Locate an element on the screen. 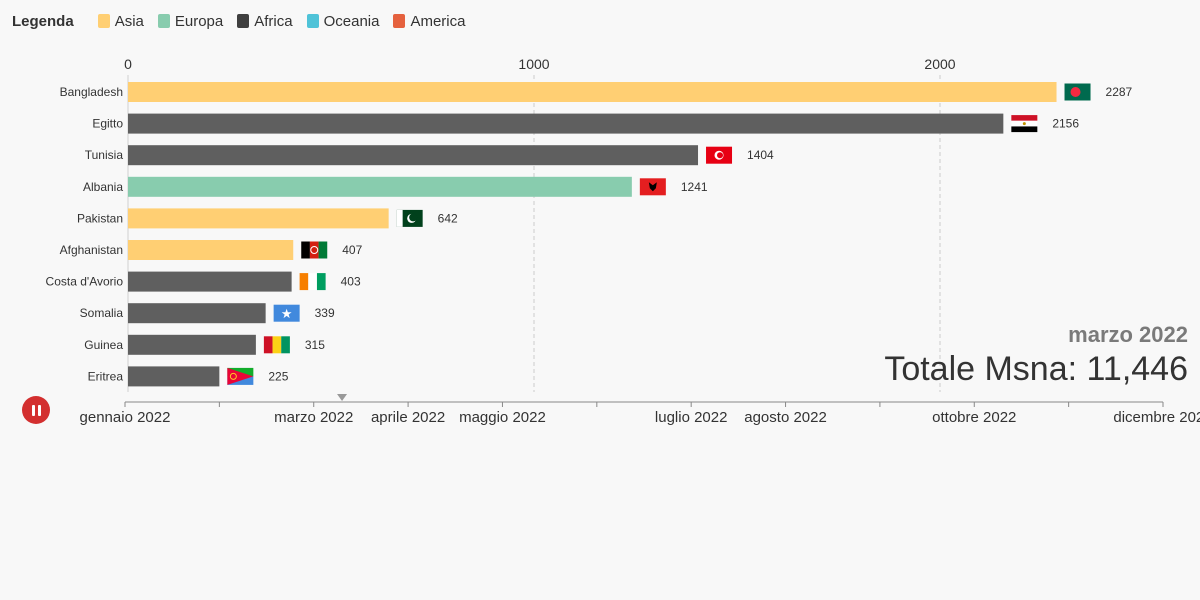  timeline-label: maggio 2022 is located at coordinates (502, 417).